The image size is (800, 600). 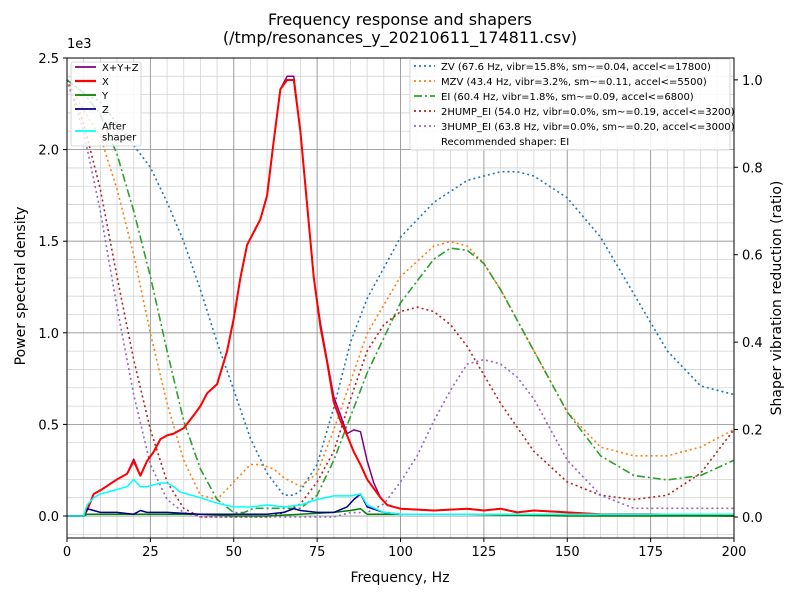 I want to click on y-tick-label: 0.0, so click(x=48, y=517).